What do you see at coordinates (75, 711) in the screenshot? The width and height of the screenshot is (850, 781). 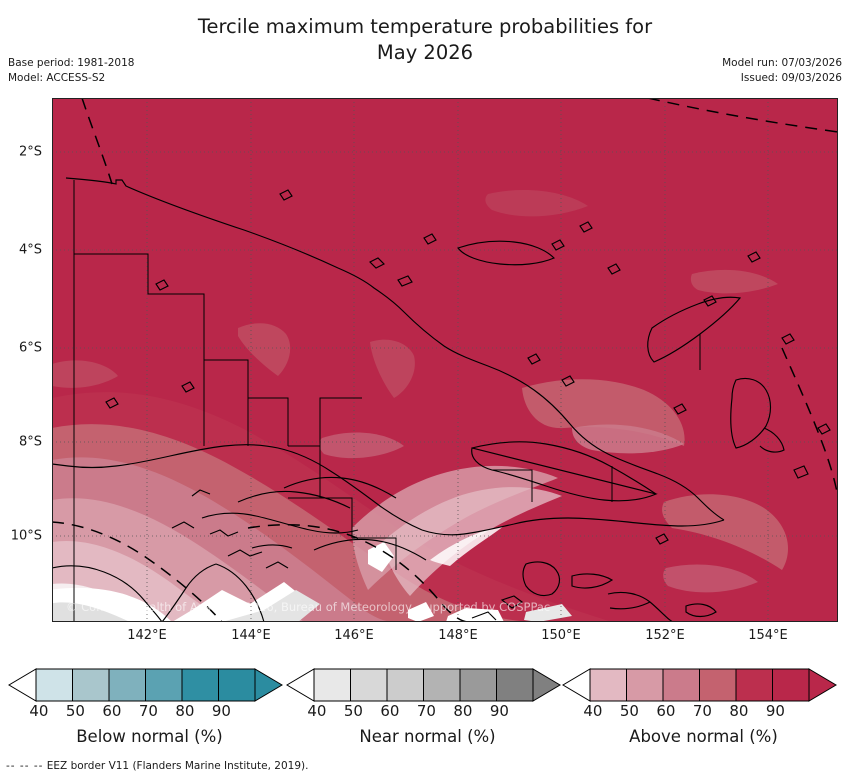 I see `below-normal-tick-50: 50` at bounding box center [75, 711].